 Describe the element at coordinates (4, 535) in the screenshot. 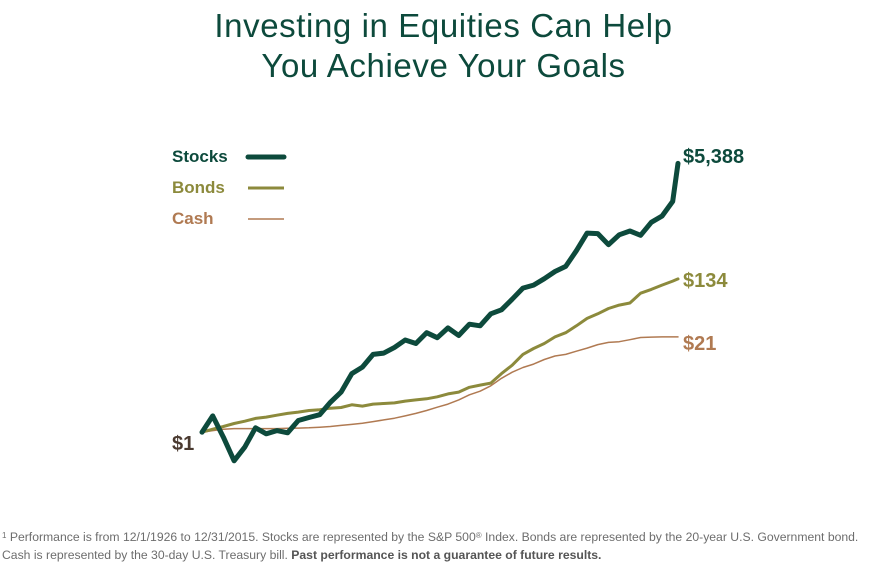

I see `footnote-marker: 1` at that location.